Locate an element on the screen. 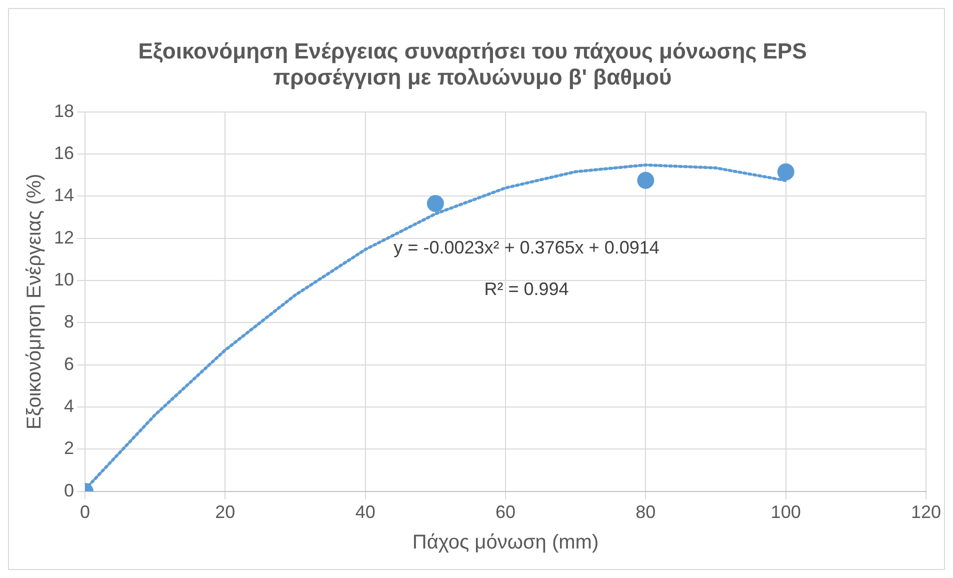 The width and height of the screenshot is (953, 578). x-tick-label: 60 is located at coordinates (505, 512).